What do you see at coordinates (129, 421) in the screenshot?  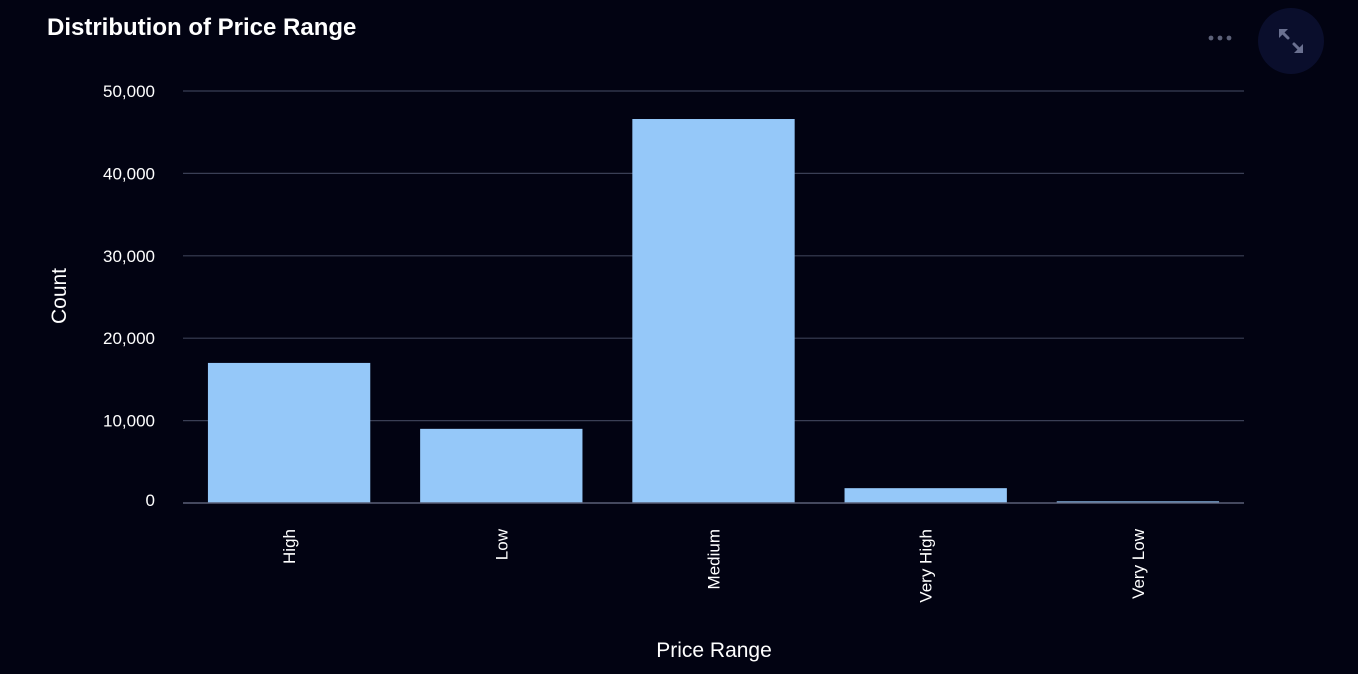 I see `y-tick-label: 10,000` at bounding box center [129, 421].